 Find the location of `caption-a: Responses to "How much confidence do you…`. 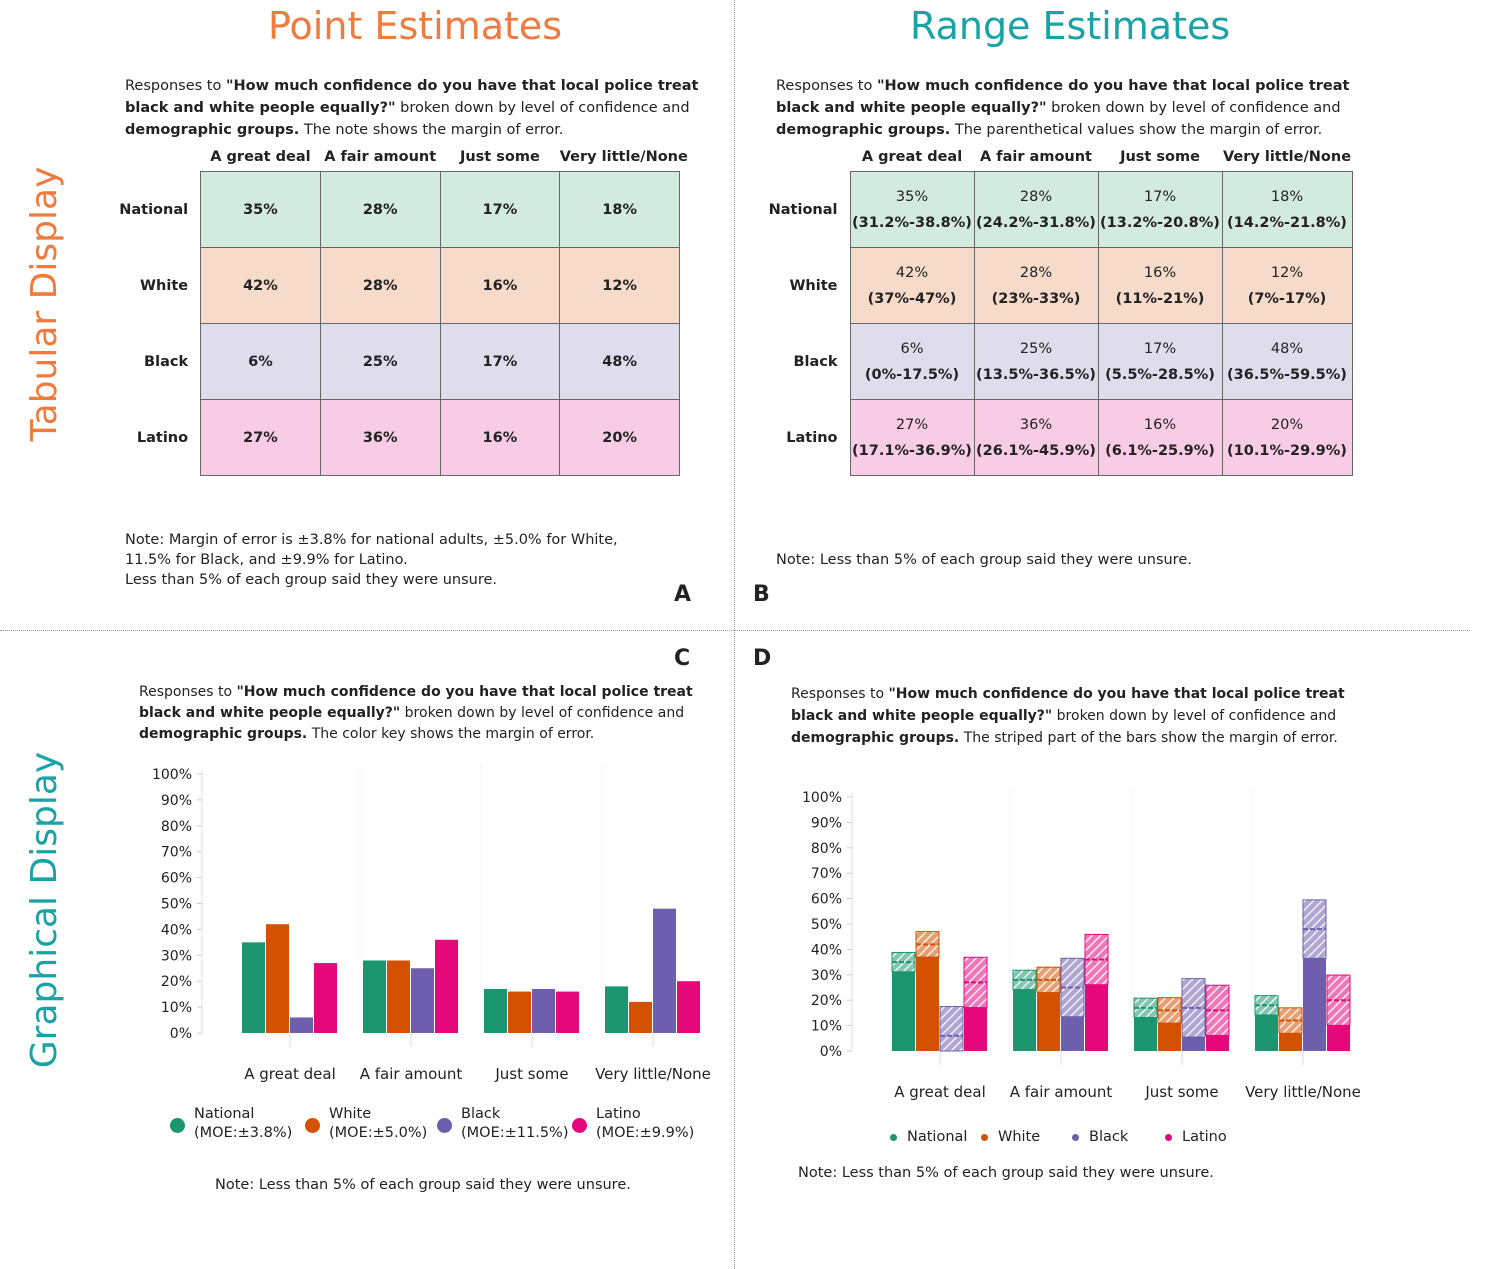

caption-a: Responses to "How much confidence do you… is located at coordinates (412, 108).